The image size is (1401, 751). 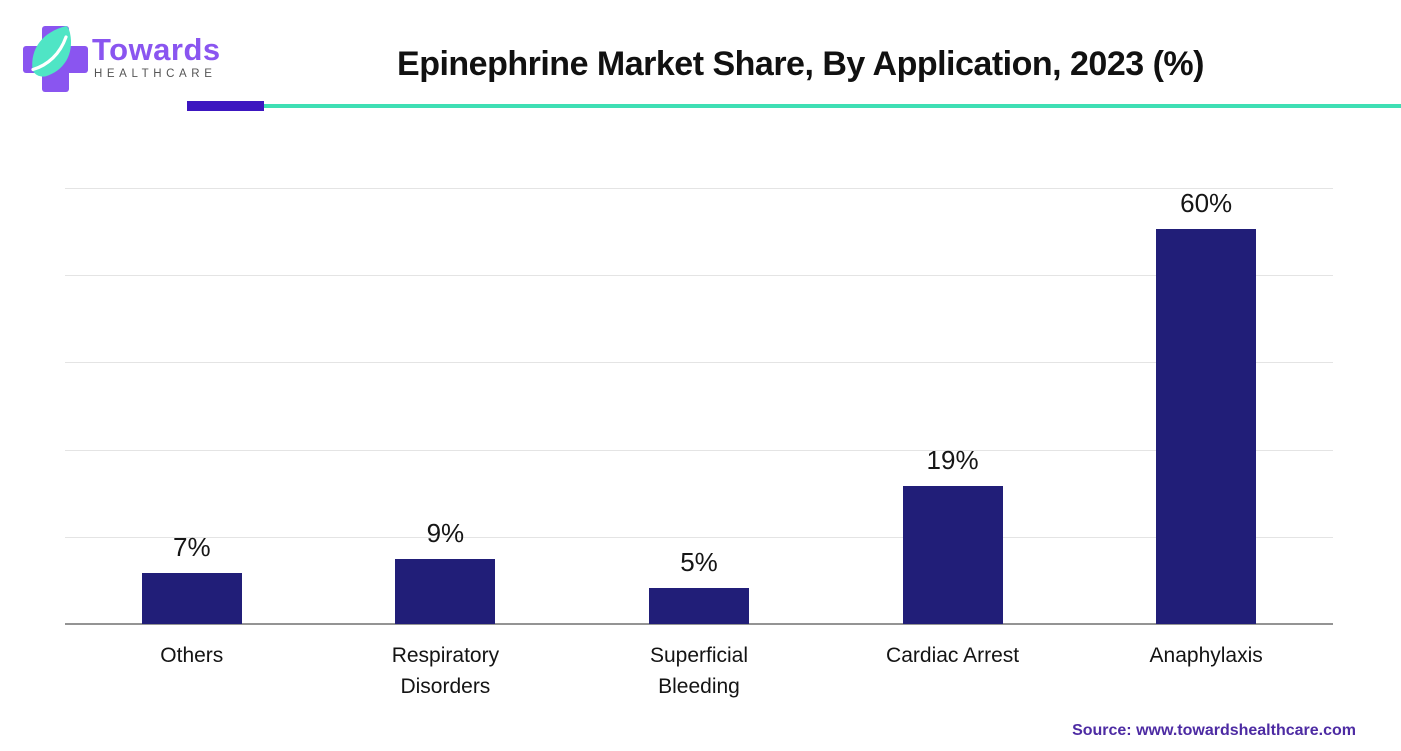 What do you see at coordinates (192, 406) in the screenshot?
I see `bar-column: 7%` at bounding box center [192, 406].